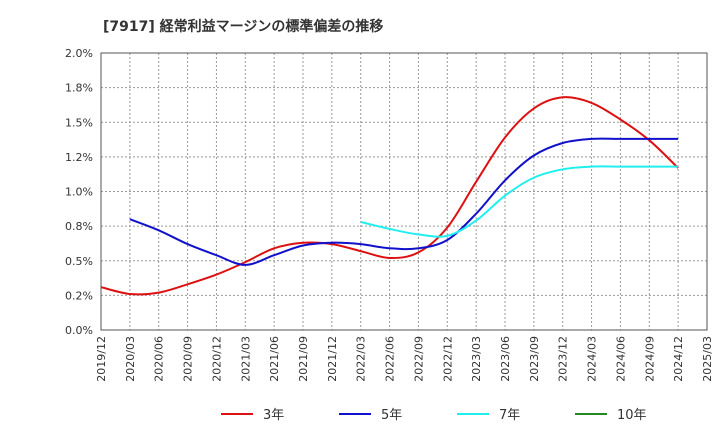 This screenshot has width=720, height=440. What do you see at coordinates (79, 295) in the screenshot?
I see `y-tick-label: 0.2%` at bounding box center [79, 295].